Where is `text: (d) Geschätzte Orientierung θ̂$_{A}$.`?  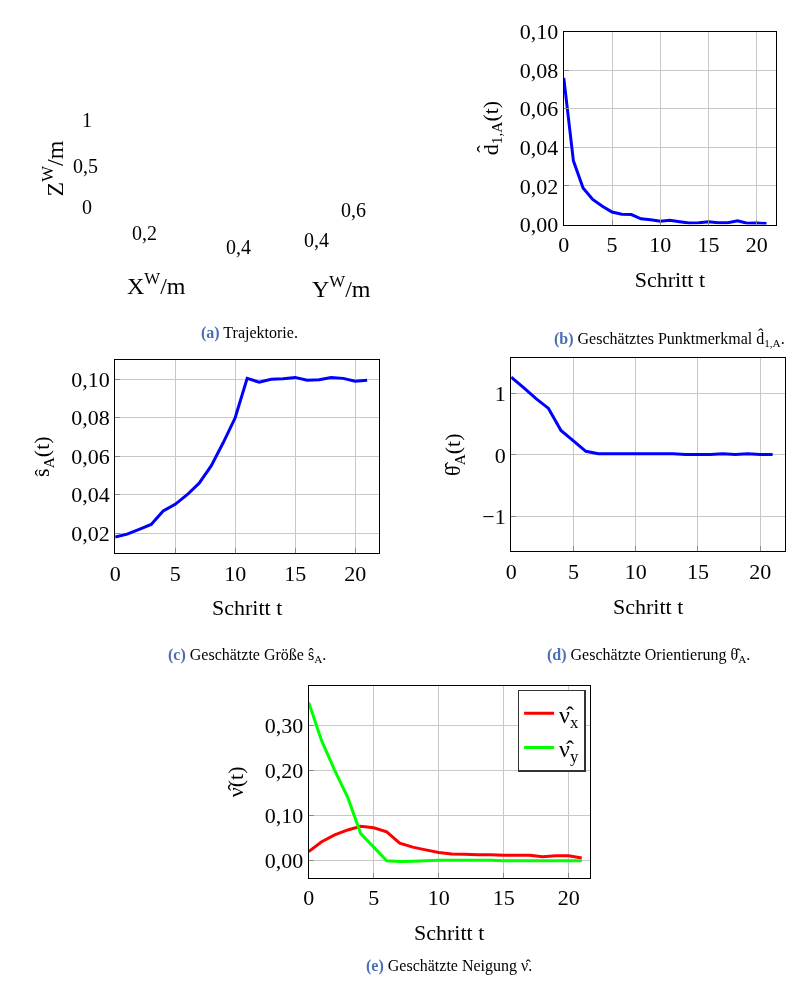
text: (d) Geschätzte Orientierung θ̂$_{A}$. is located at coordinates (649, 656).